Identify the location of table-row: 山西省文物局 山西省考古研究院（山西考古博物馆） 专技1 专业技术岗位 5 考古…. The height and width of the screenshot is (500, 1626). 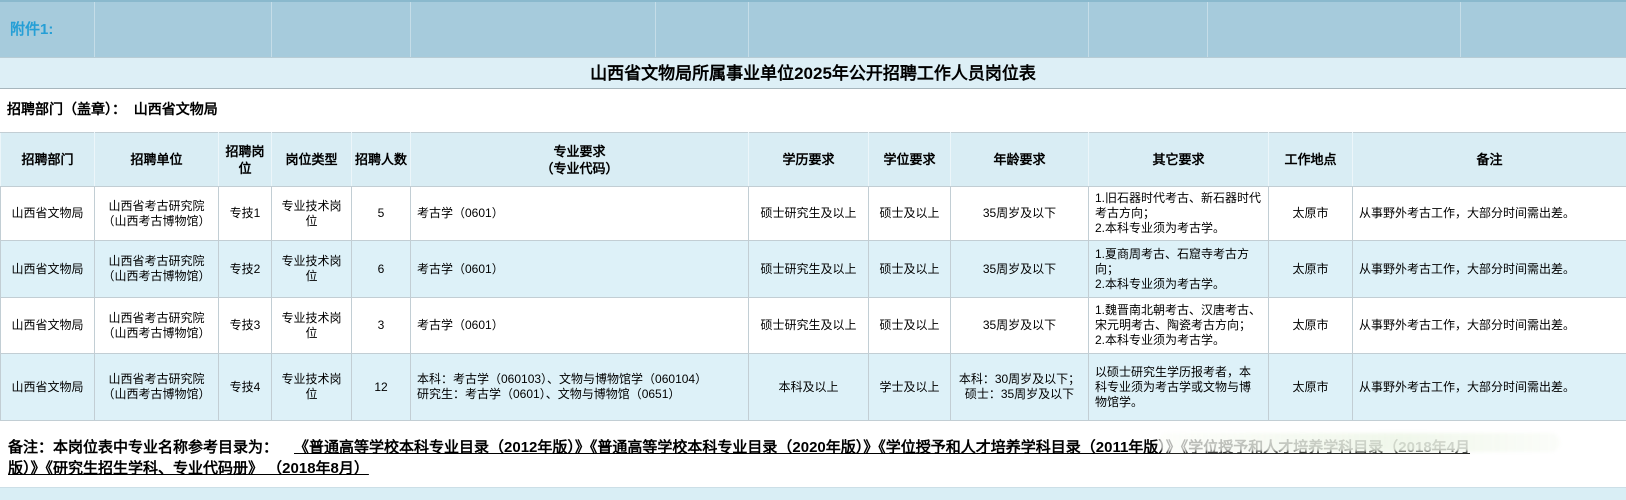
(813, 213).